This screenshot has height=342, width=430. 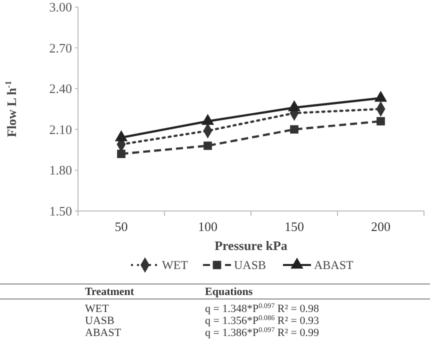 What do you see at coordinates (97, 309) in the screenshot?
I see `text: WET` at bounding box center [97, 309].